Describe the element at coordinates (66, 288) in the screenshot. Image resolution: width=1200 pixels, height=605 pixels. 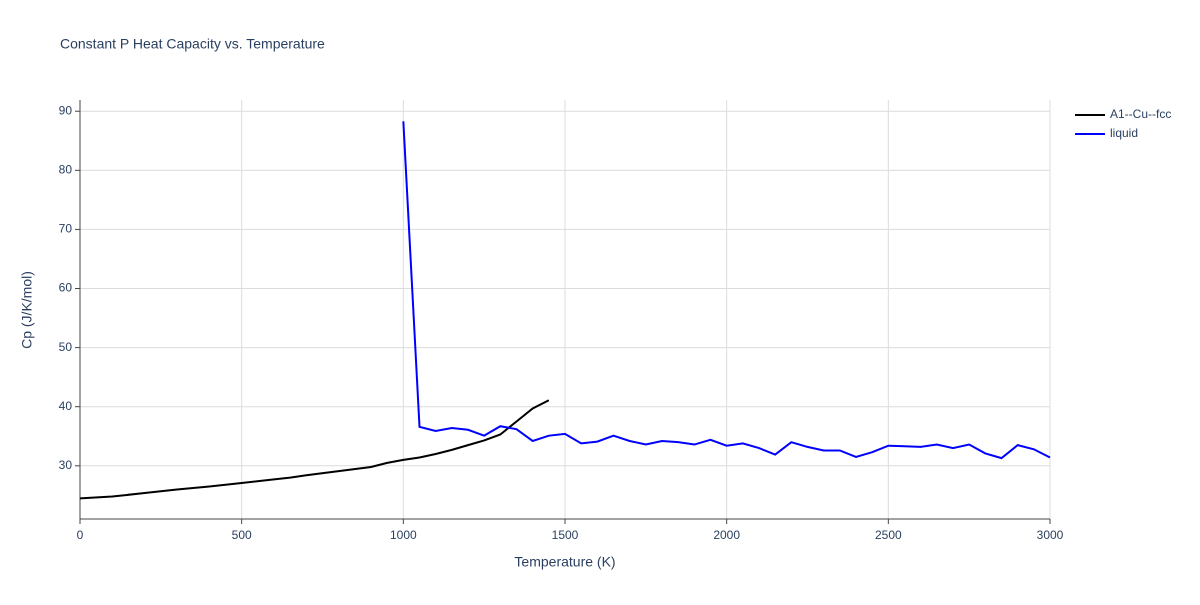
I see `y-tick-label: 60` at that location.